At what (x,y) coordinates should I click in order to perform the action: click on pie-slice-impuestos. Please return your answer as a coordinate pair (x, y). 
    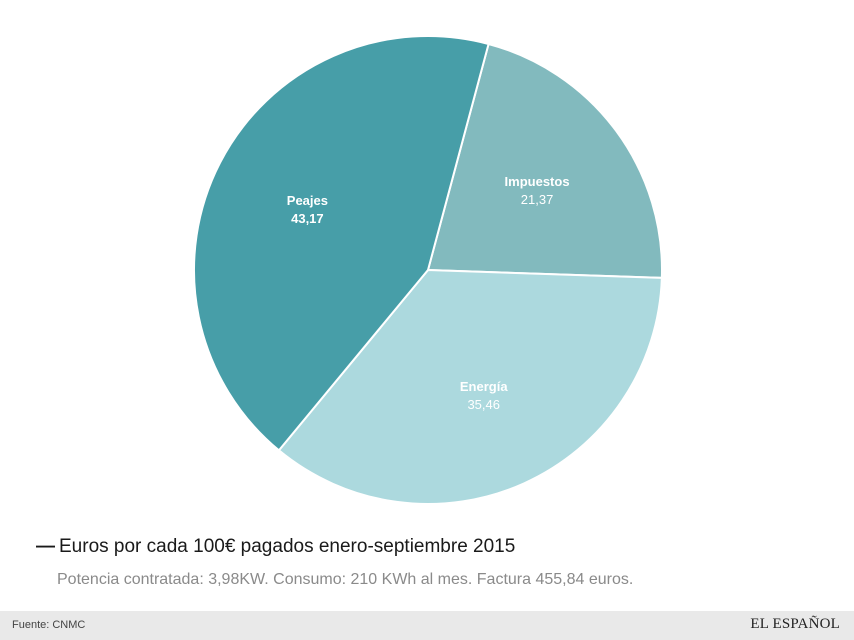
    Looking at the image, I should click on (544, 160).